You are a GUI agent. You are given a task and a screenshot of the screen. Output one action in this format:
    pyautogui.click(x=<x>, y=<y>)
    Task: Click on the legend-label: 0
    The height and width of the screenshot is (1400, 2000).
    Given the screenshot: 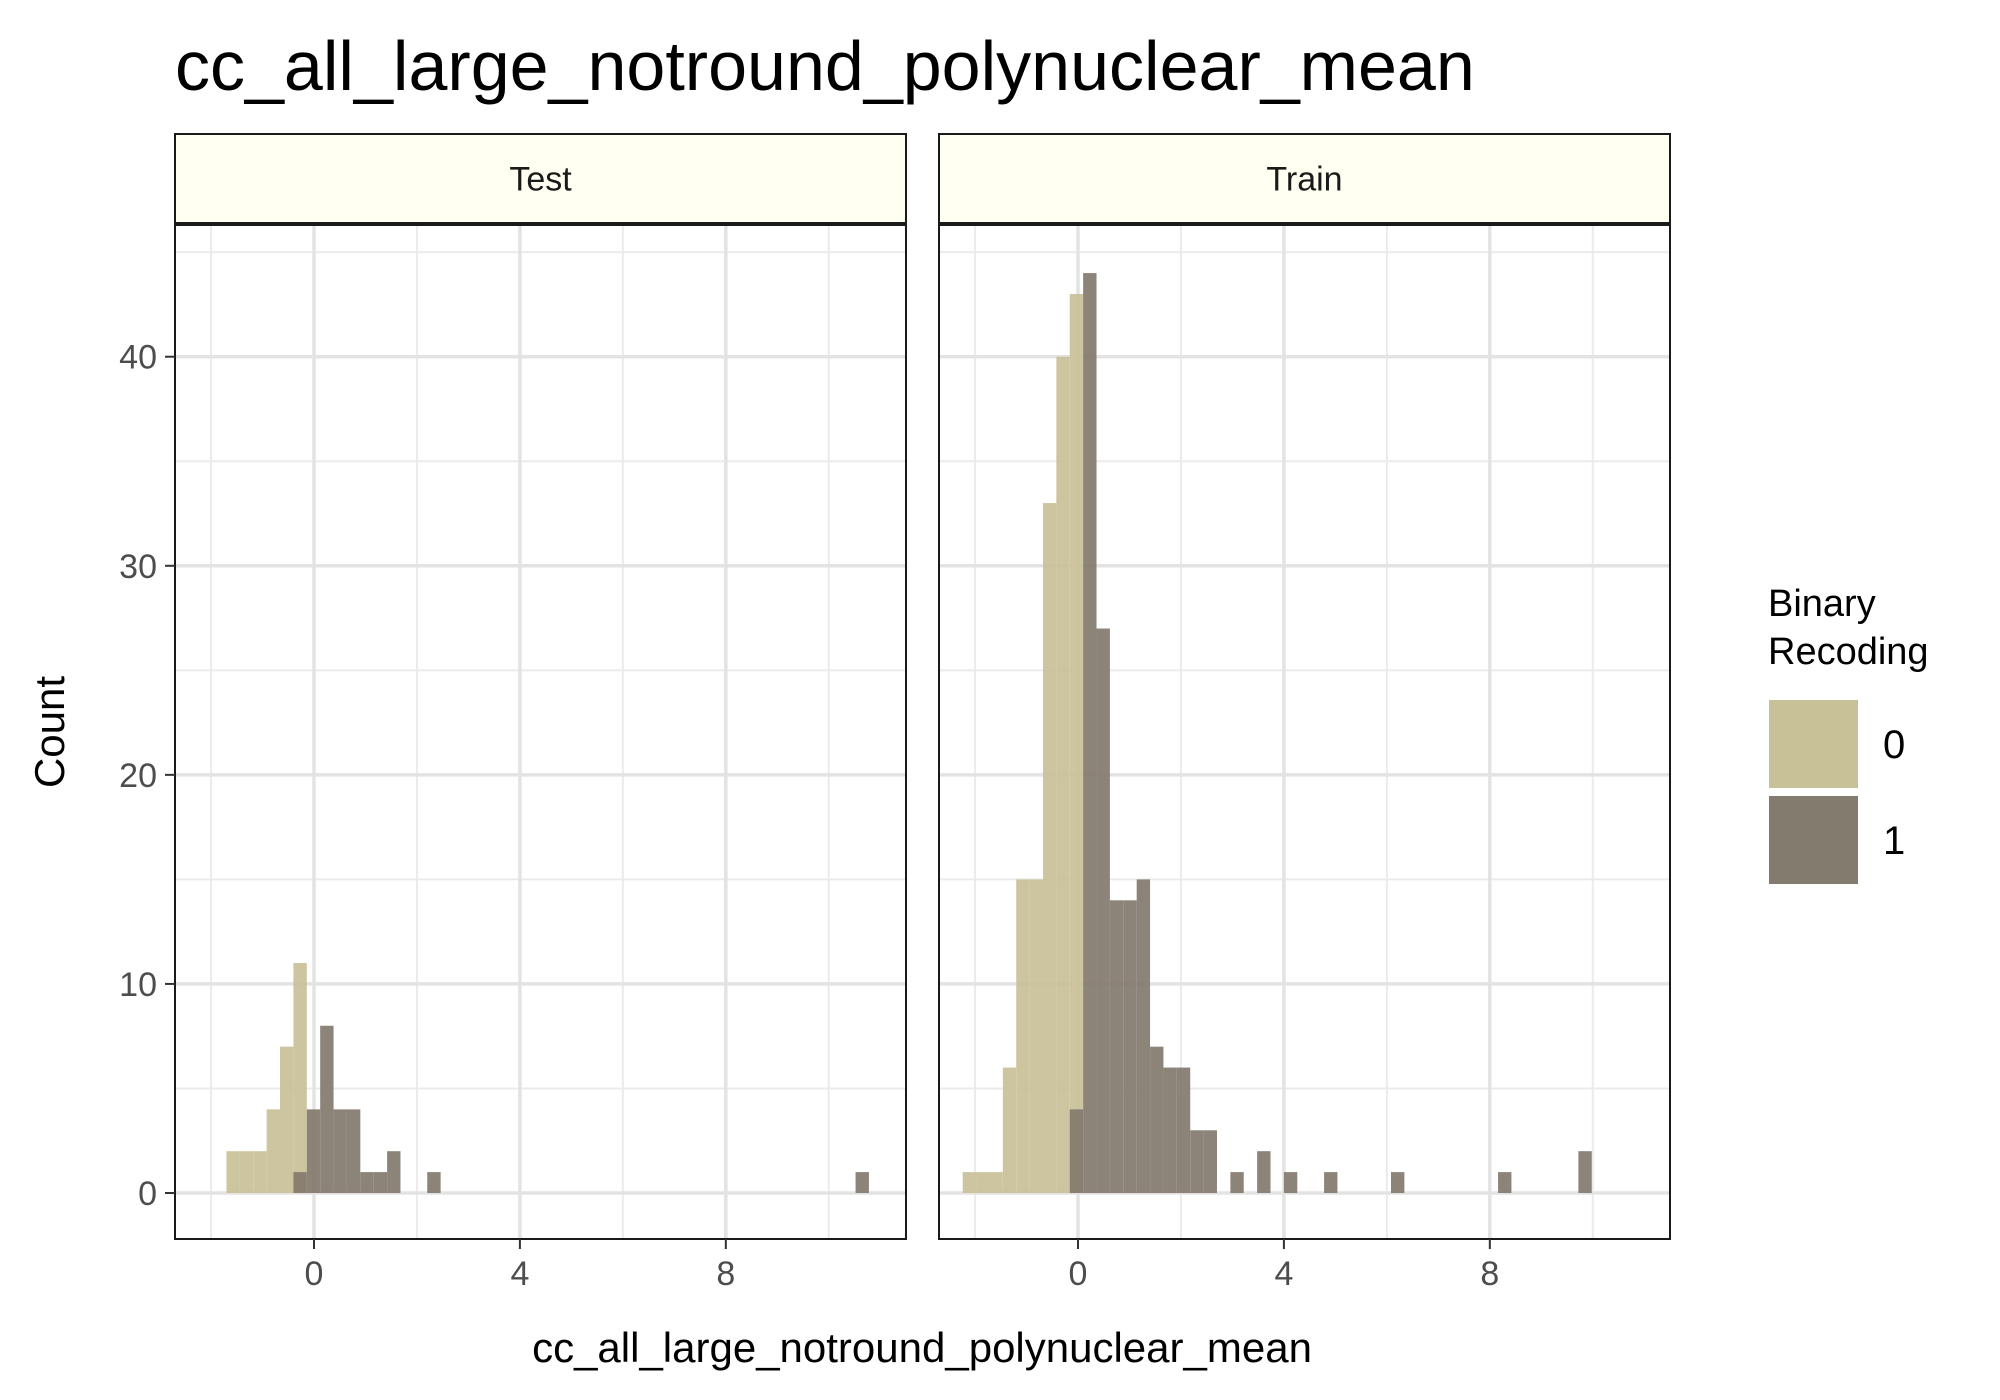 What is the action you would take?
    pyautogui.click(x=1894, y=745)
    